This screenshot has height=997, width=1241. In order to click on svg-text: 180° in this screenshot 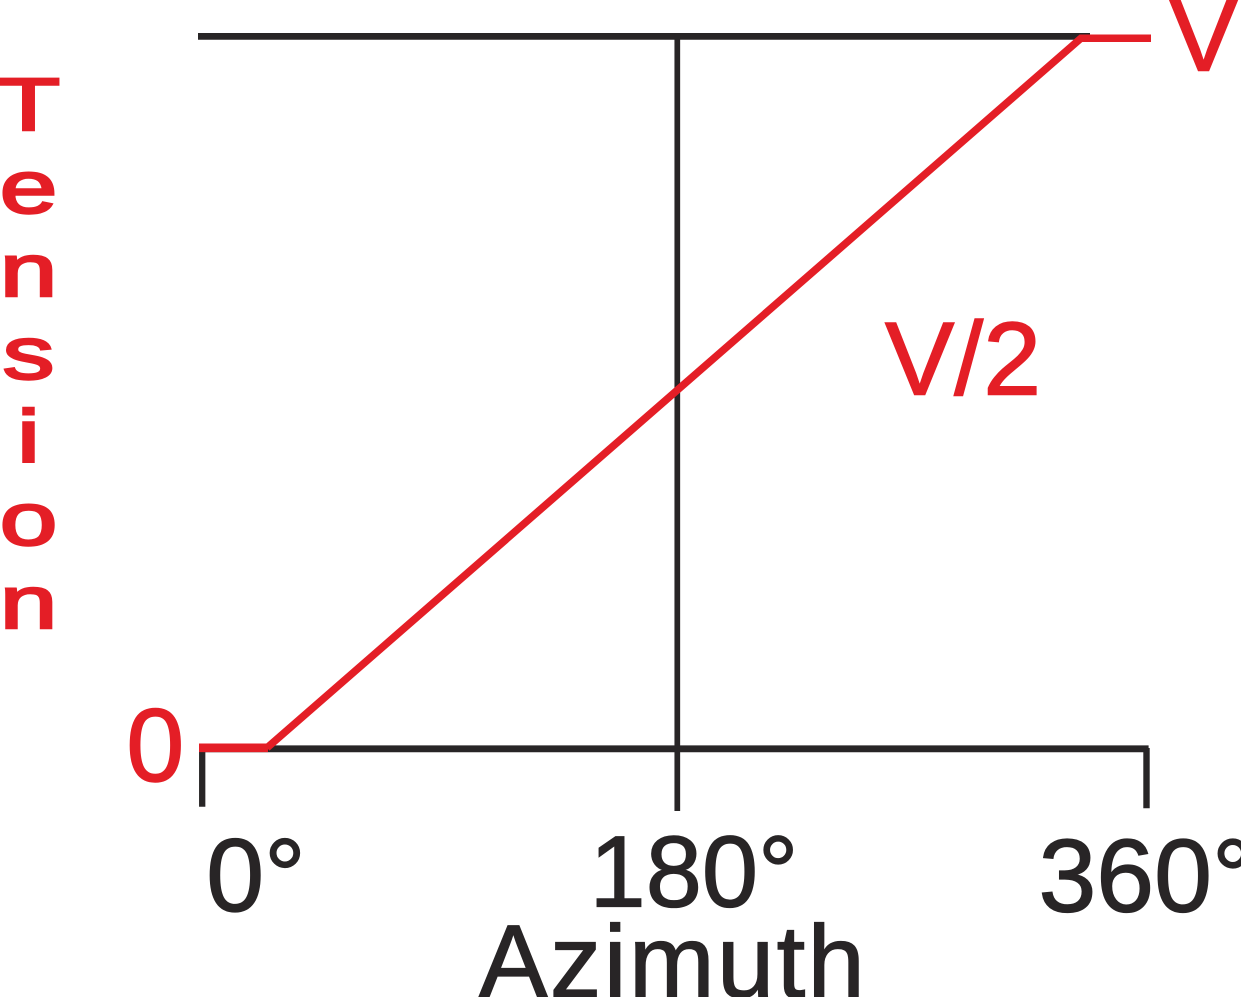, I will do `click(694, 873)`.